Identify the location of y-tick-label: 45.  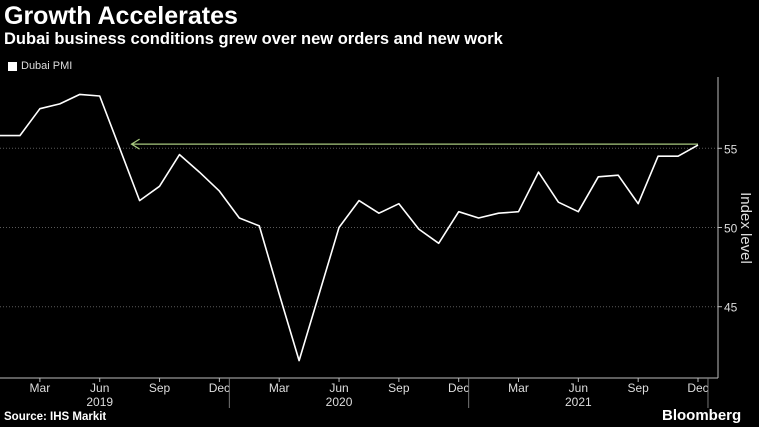
(731, 308).